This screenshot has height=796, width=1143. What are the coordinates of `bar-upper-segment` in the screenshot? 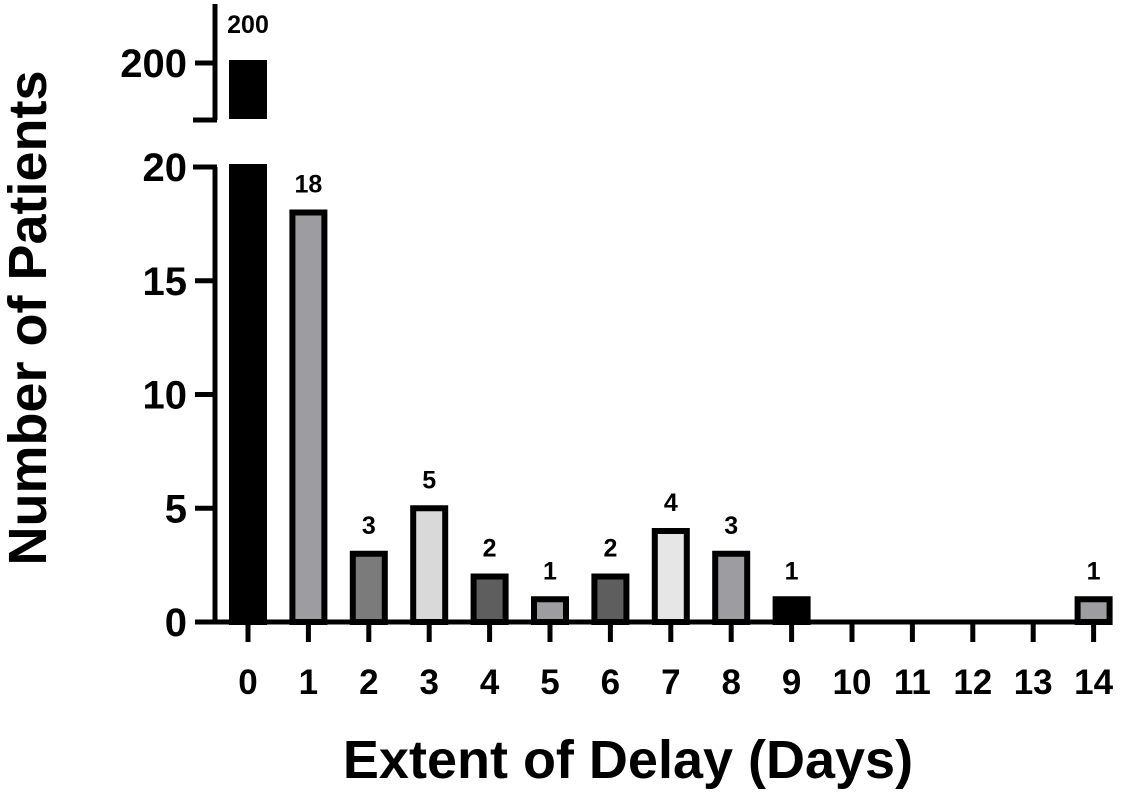 It's located at (248, 89).